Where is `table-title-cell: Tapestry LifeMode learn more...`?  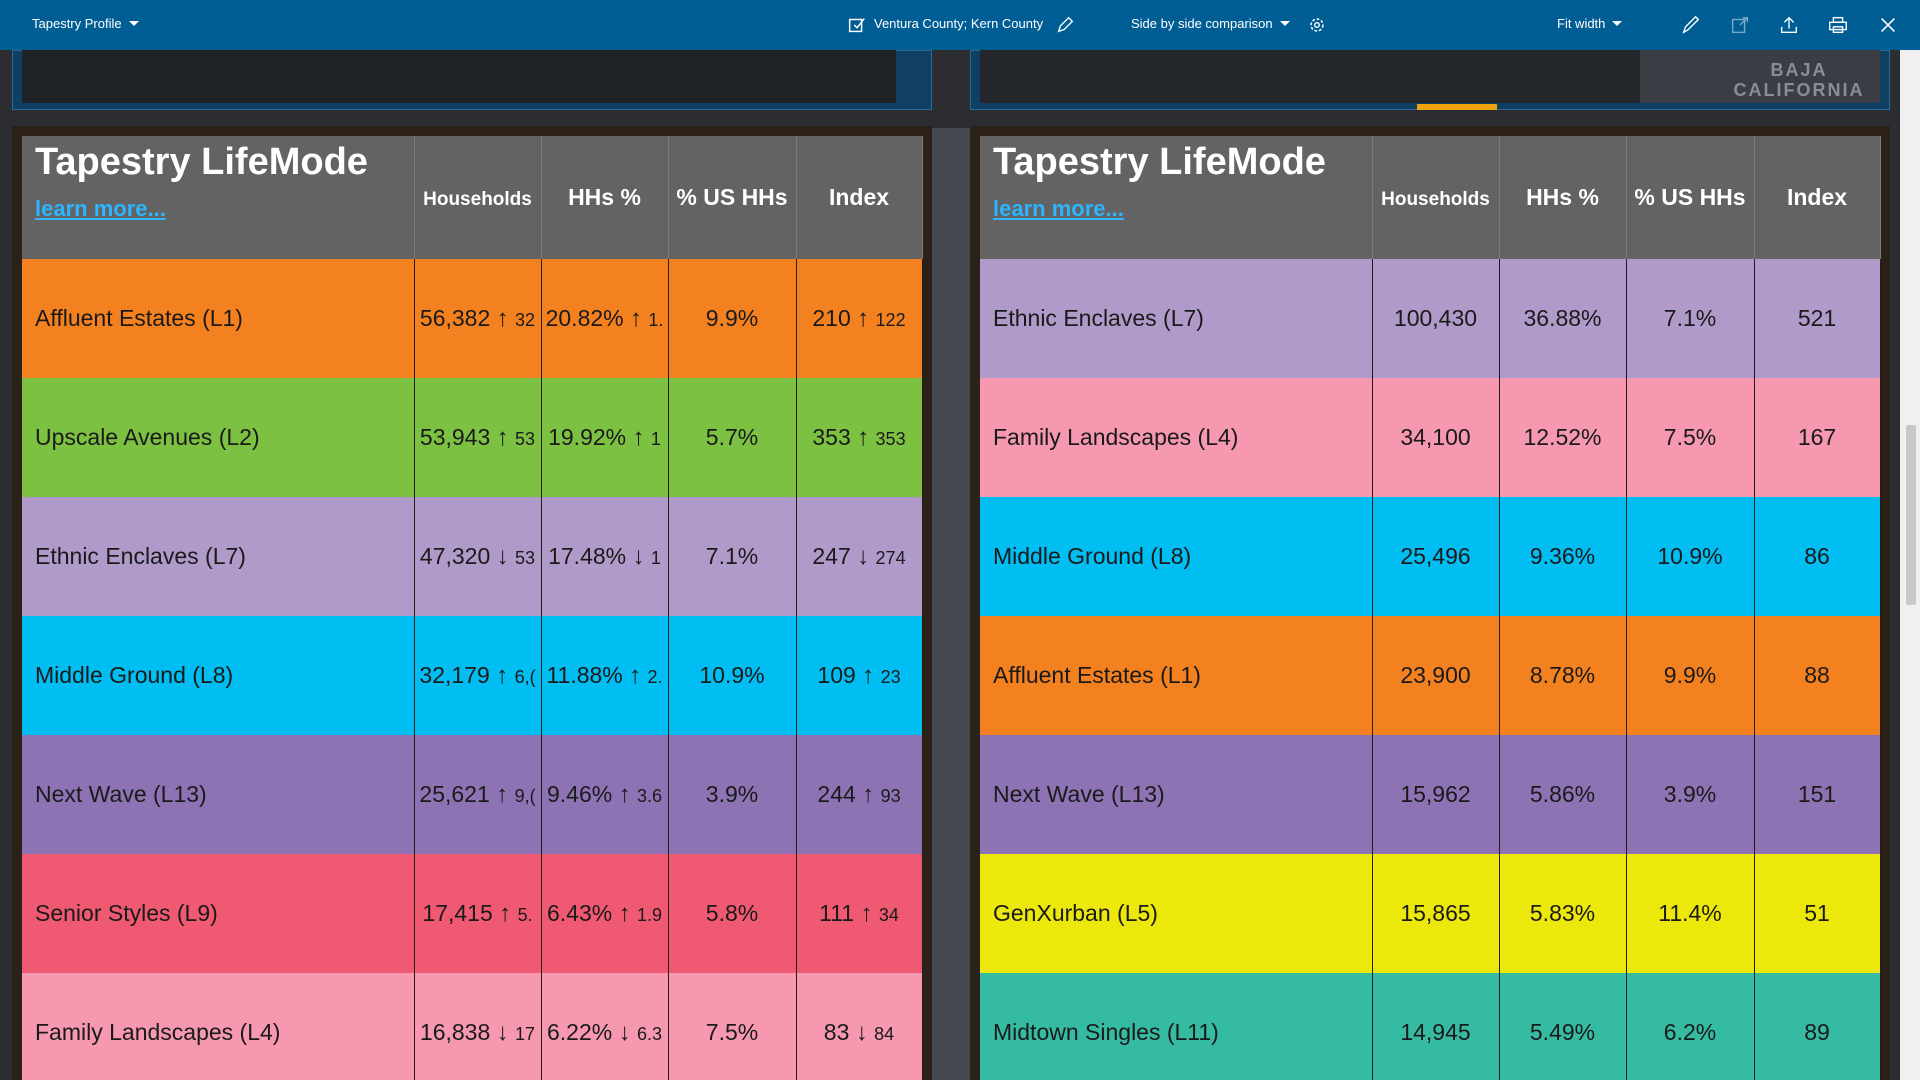
table-title-cell: Tapestry LifeMode learn more... is located at coordinates (1176, 197).